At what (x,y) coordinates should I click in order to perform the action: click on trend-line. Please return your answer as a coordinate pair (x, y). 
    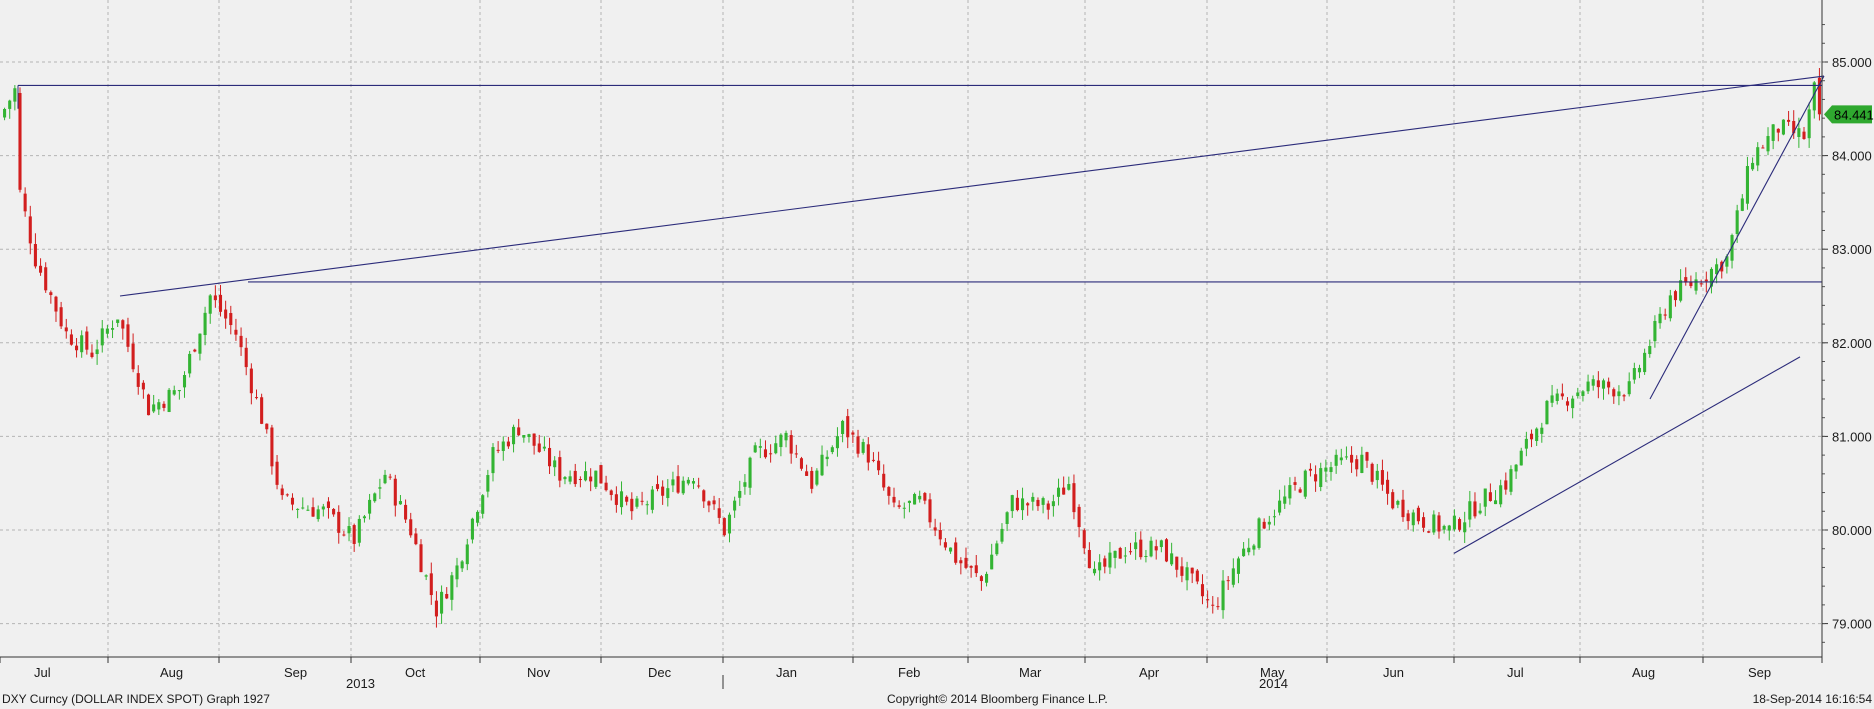
    Looking at the image, I should click on (1737, 237).